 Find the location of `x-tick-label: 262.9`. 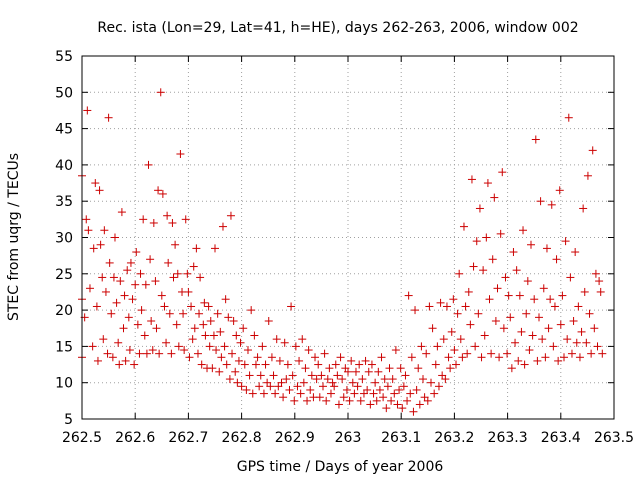

x-tick-label: 262.9 is located at coordinates (295, 438).